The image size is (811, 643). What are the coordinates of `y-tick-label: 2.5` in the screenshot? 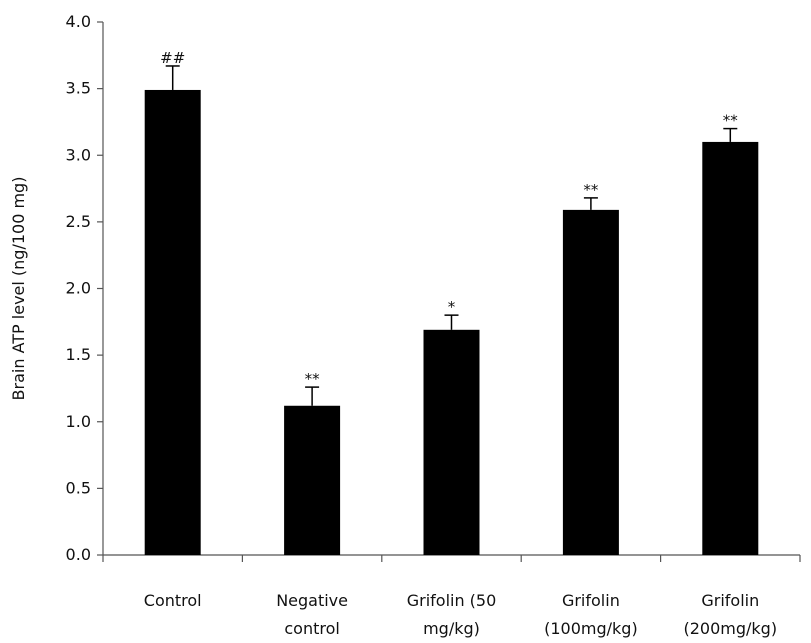 It's located at (78, 221).